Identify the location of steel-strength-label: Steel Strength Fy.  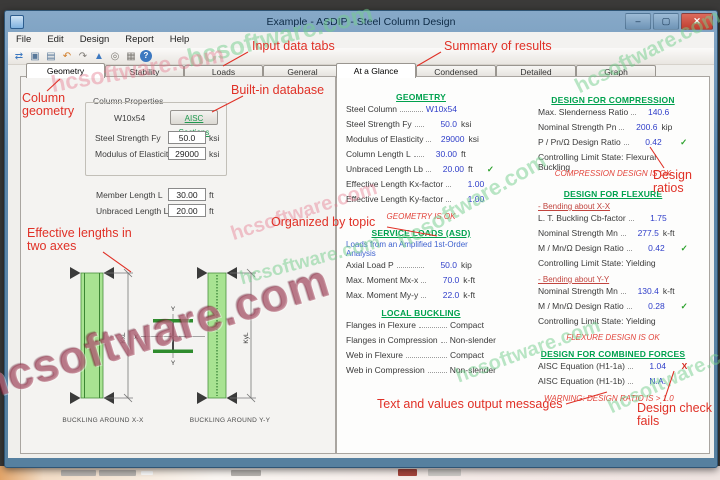
(128, 138).